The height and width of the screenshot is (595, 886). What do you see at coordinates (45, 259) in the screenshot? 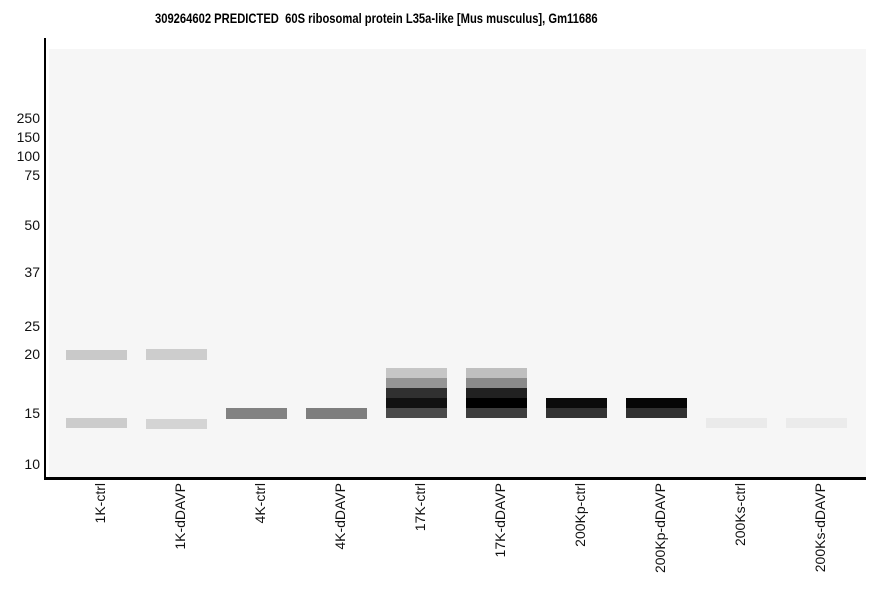
I see `y-axis-line` at bounding box center [45, 259].